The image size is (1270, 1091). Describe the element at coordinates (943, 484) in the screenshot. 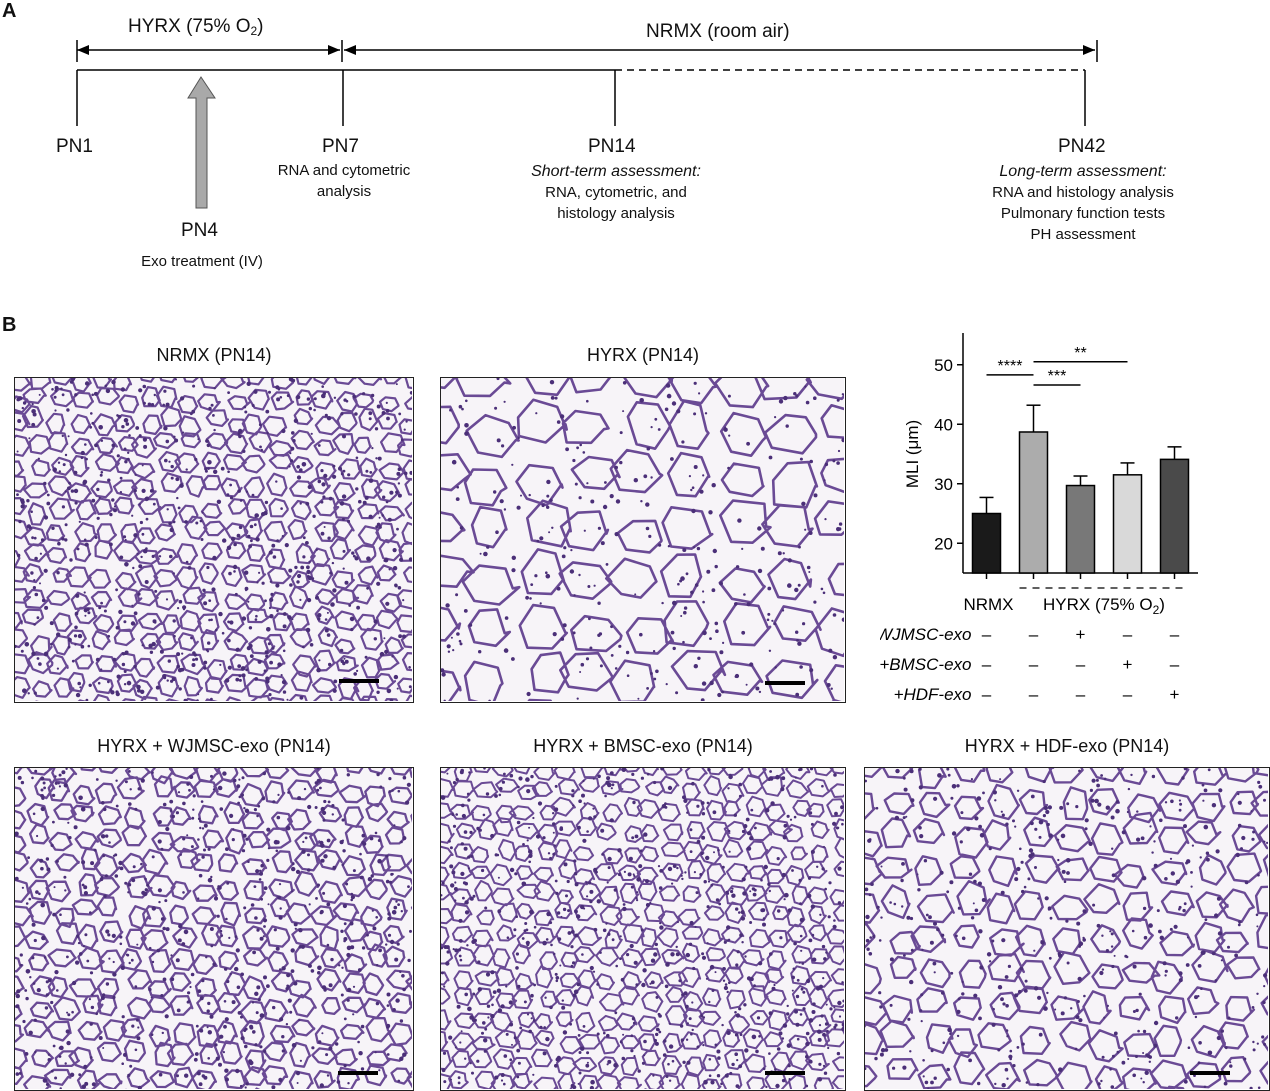

I see `y-tick-label: 30` at that location.